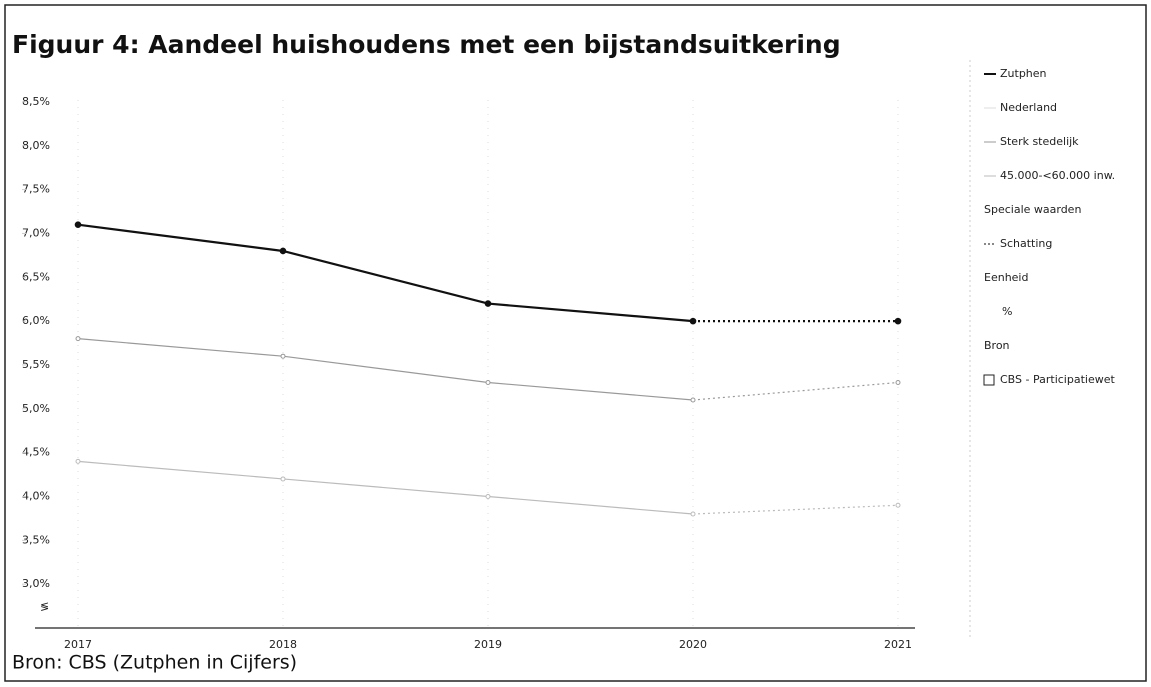 The width and height of the screenshot is (1151, 687). Describe the element at coordinates (997, 345) in the screenshot. I see `legend-heading: Bron` at that location.